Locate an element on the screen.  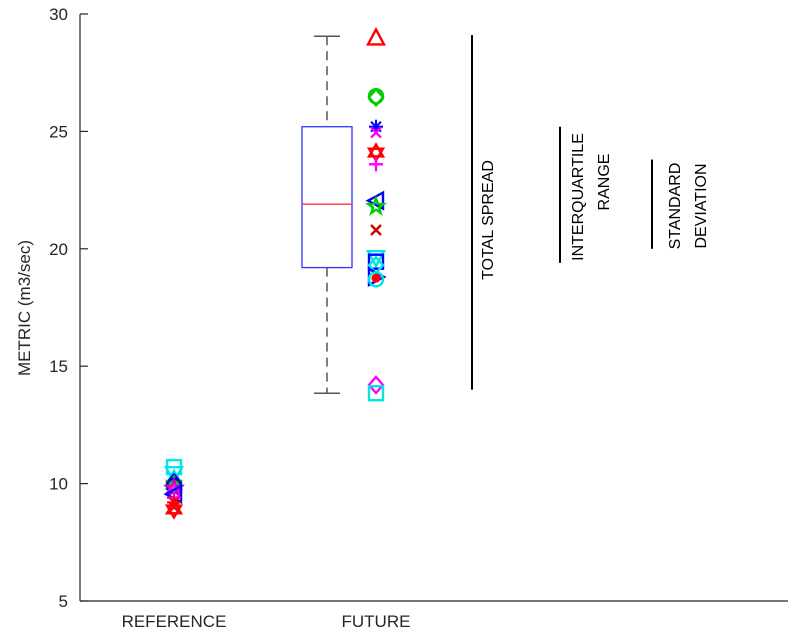
x-tick-label-future: FUTURE is located at coordinates (376, 621).